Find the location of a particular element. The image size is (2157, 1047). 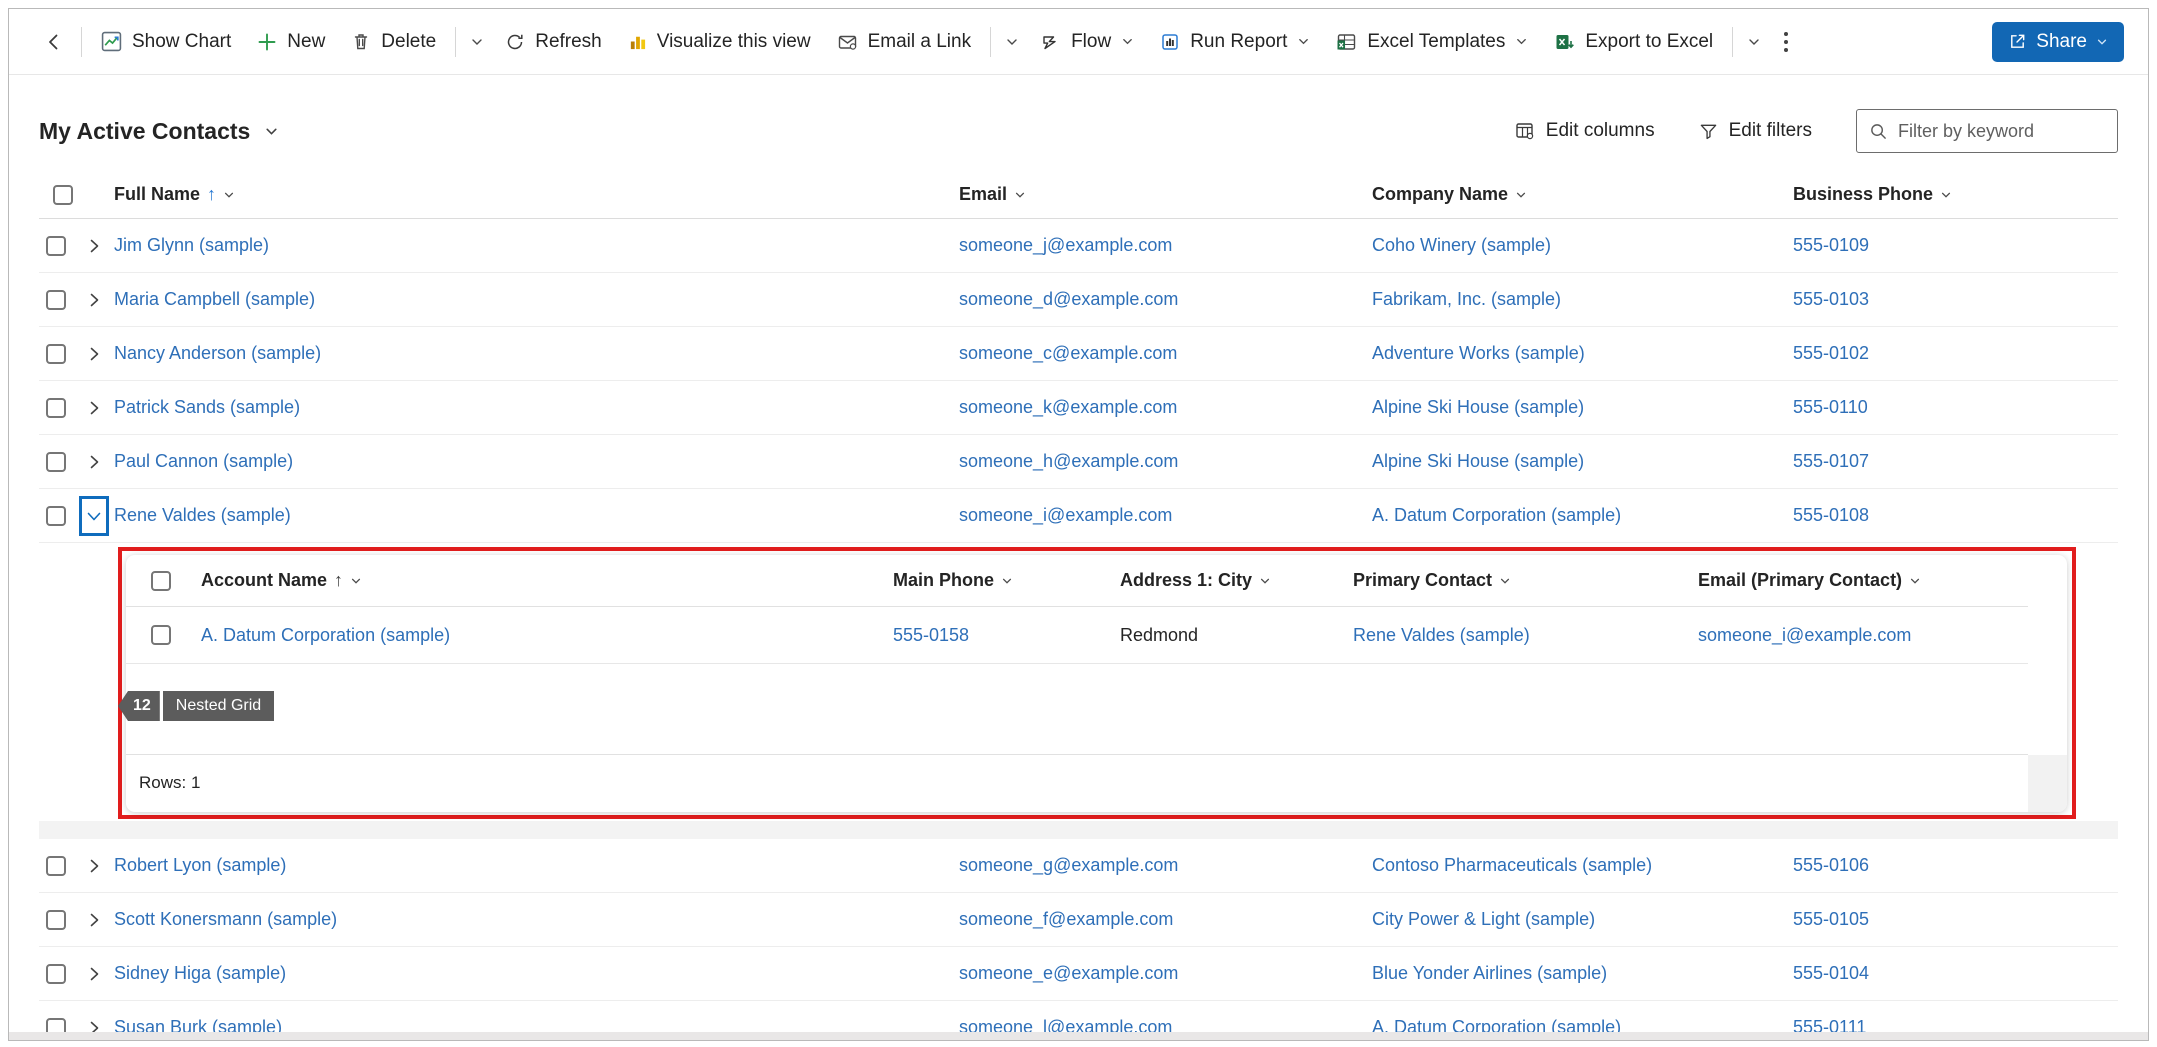

contact-email-link: someone_j@example.com is located at coordinates (1066, 245).